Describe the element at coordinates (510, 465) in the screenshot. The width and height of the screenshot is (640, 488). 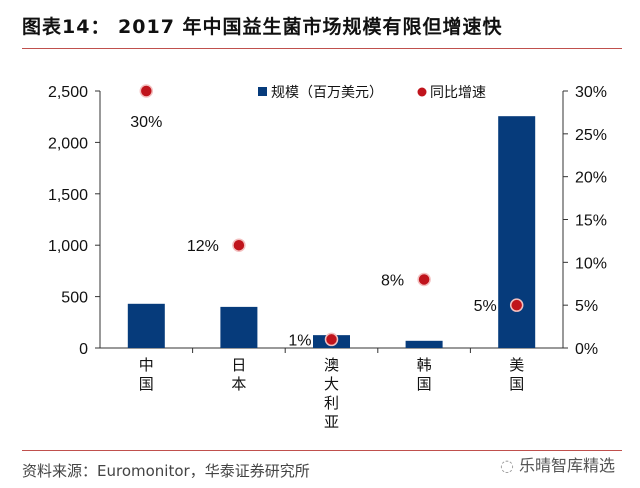
I see `wechat-icon: ◌` at that location.